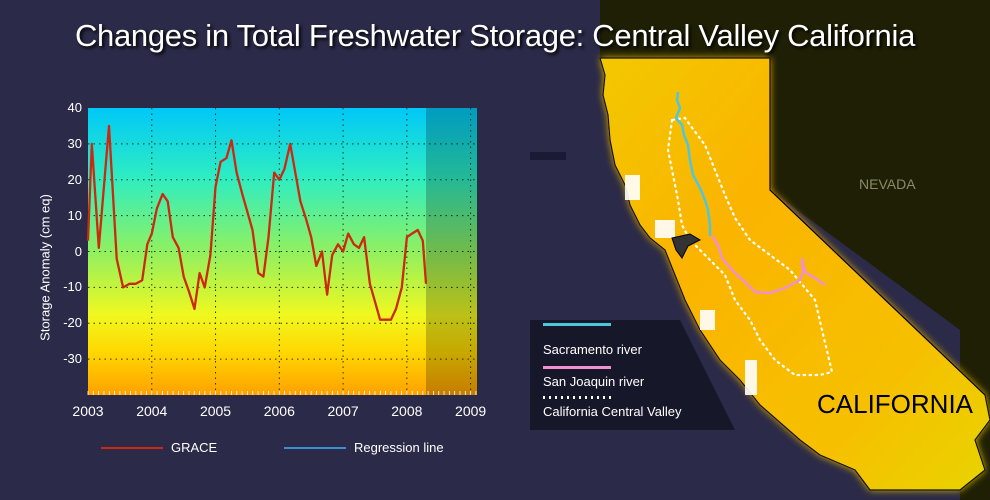 Image resolution: width=990 pixels, height=500 pixels. Describe the element at coordinates (74, 179) in the screenshot. I see `y-tick-label: 20` at that location.